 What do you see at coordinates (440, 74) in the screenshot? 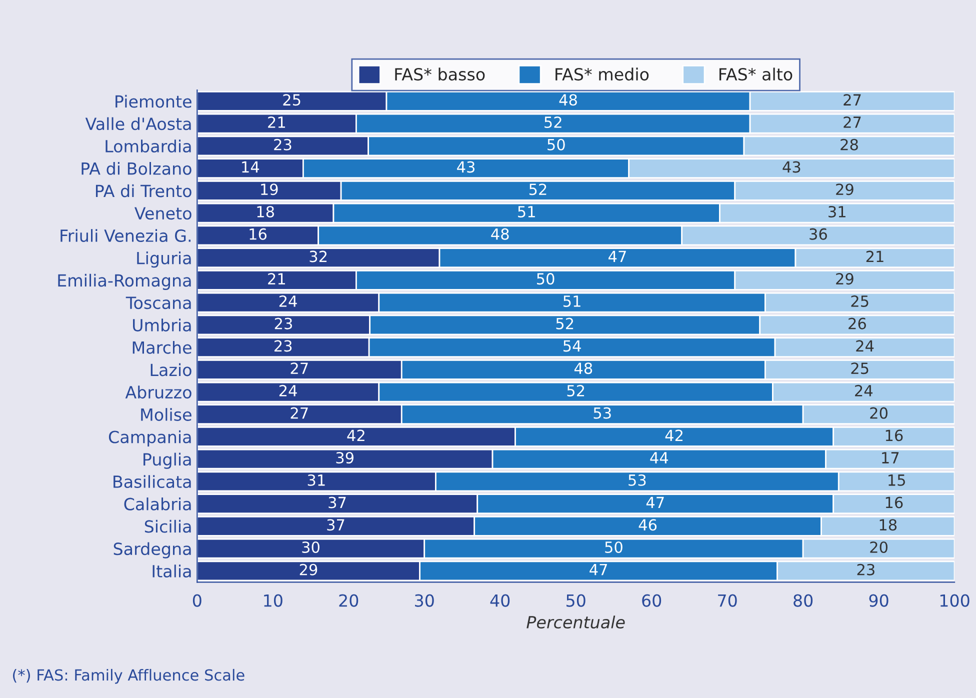
I see `legend-label: FAS* basso` at bounding box center [440, 74].